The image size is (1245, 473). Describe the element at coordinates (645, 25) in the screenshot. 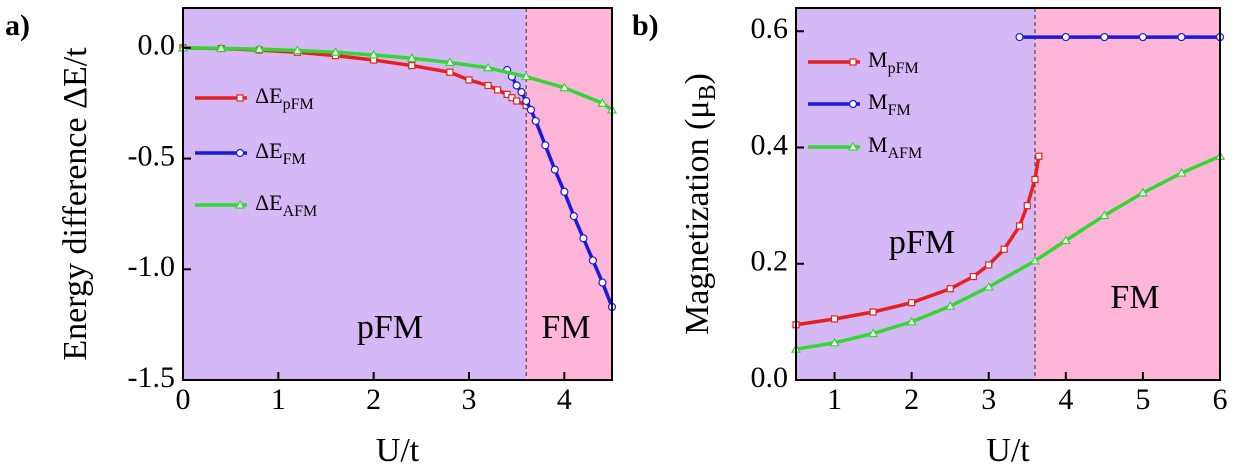

I see `panel-label: b)` at that location.